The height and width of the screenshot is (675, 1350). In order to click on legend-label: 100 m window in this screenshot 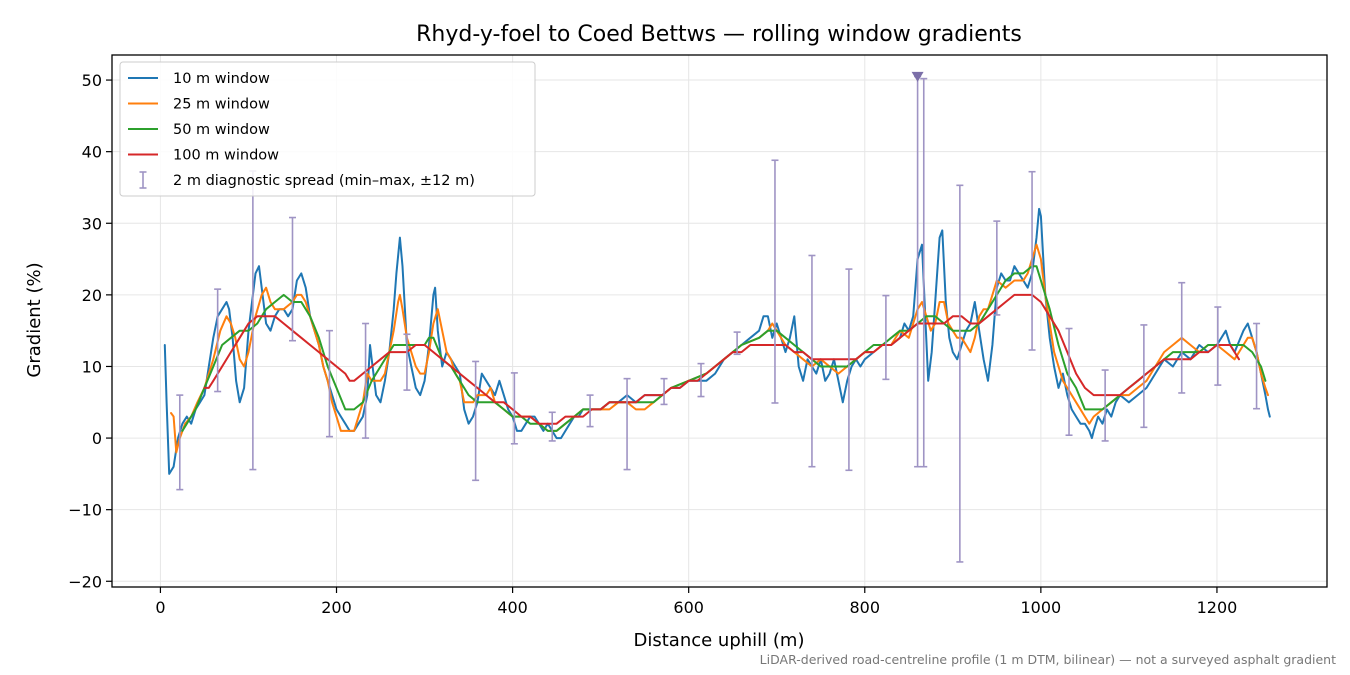, I will do `click(226, 156)`.